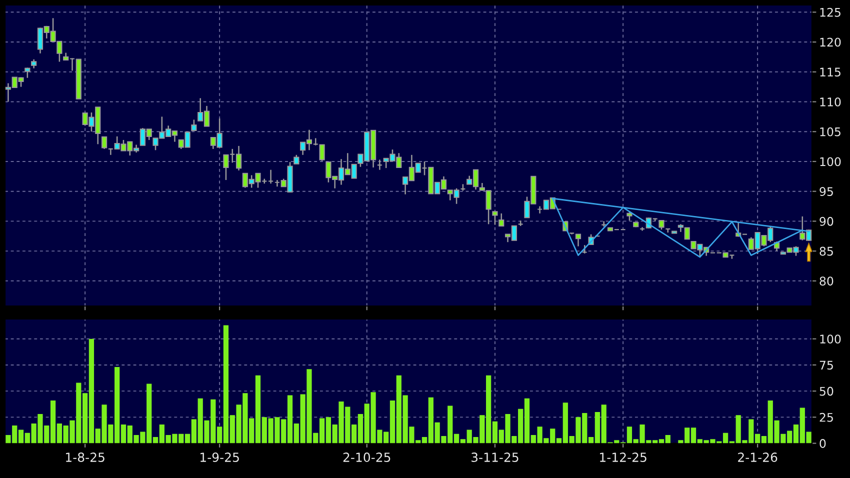 The width and height of the screenshot is (850, 478). I want to click on y-tick-label: 120, so click(830, 42).